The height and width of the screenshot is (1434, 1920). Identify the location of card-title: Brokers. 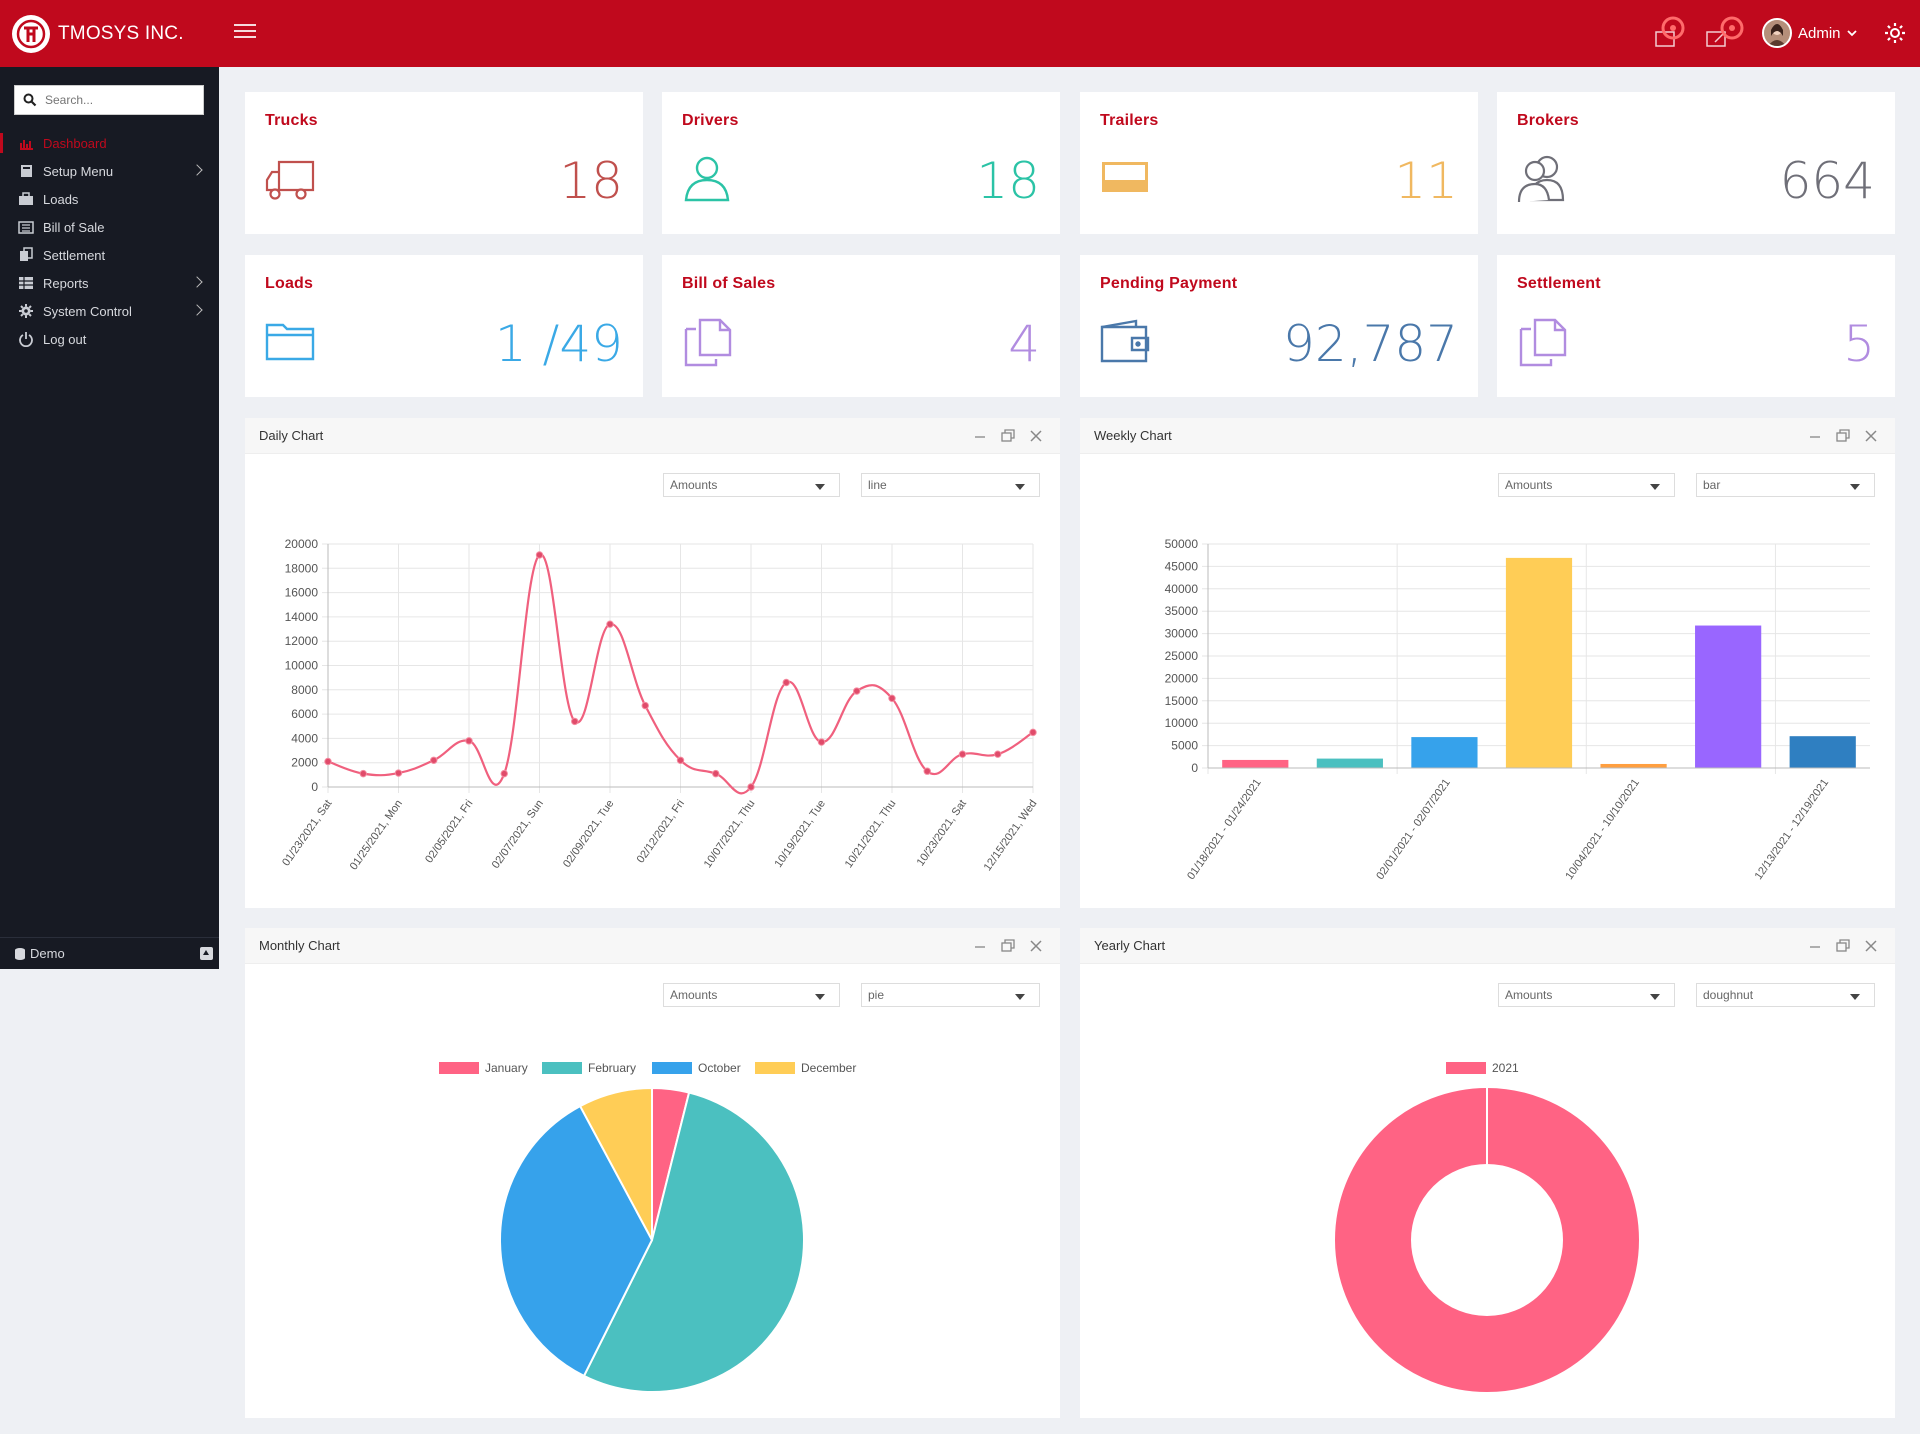
(1548, 120).